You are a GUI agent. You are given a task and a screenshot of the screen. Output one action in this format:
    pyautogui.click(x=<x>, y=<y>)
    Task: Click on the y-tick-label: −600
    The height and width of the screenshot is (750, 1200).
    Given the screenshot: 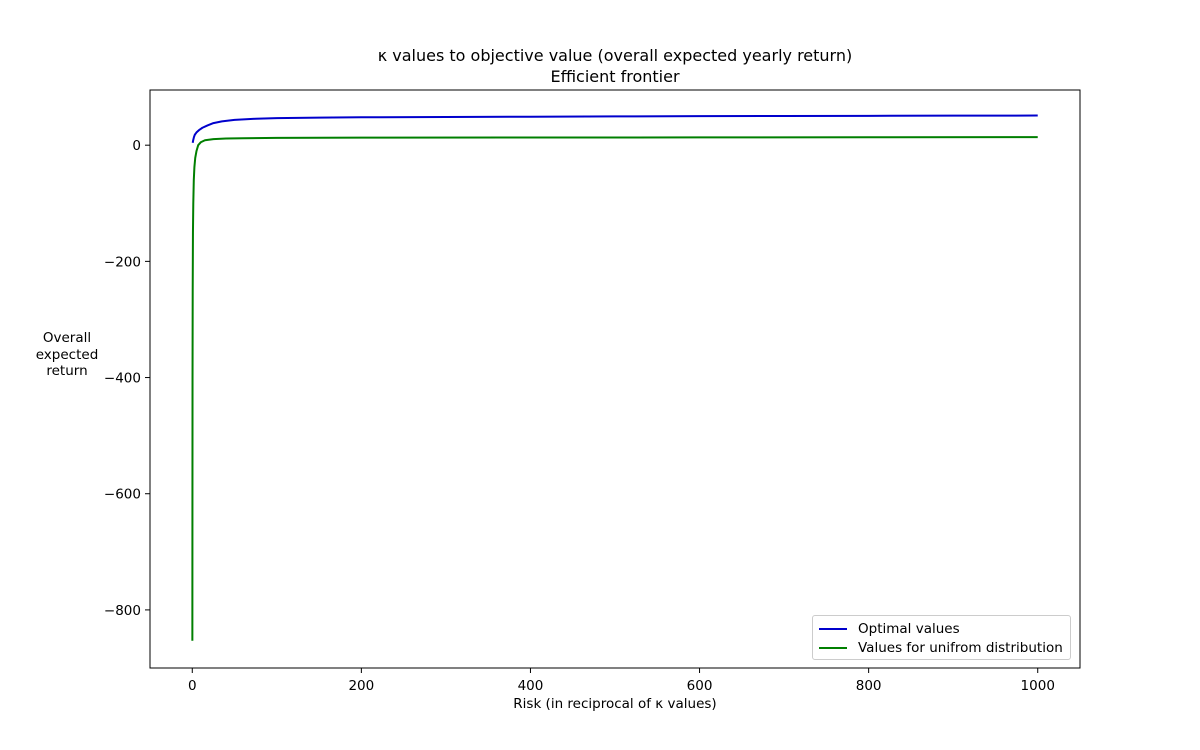 What is the action you would take?
    pyautogui.click(x=122, y=495)
    